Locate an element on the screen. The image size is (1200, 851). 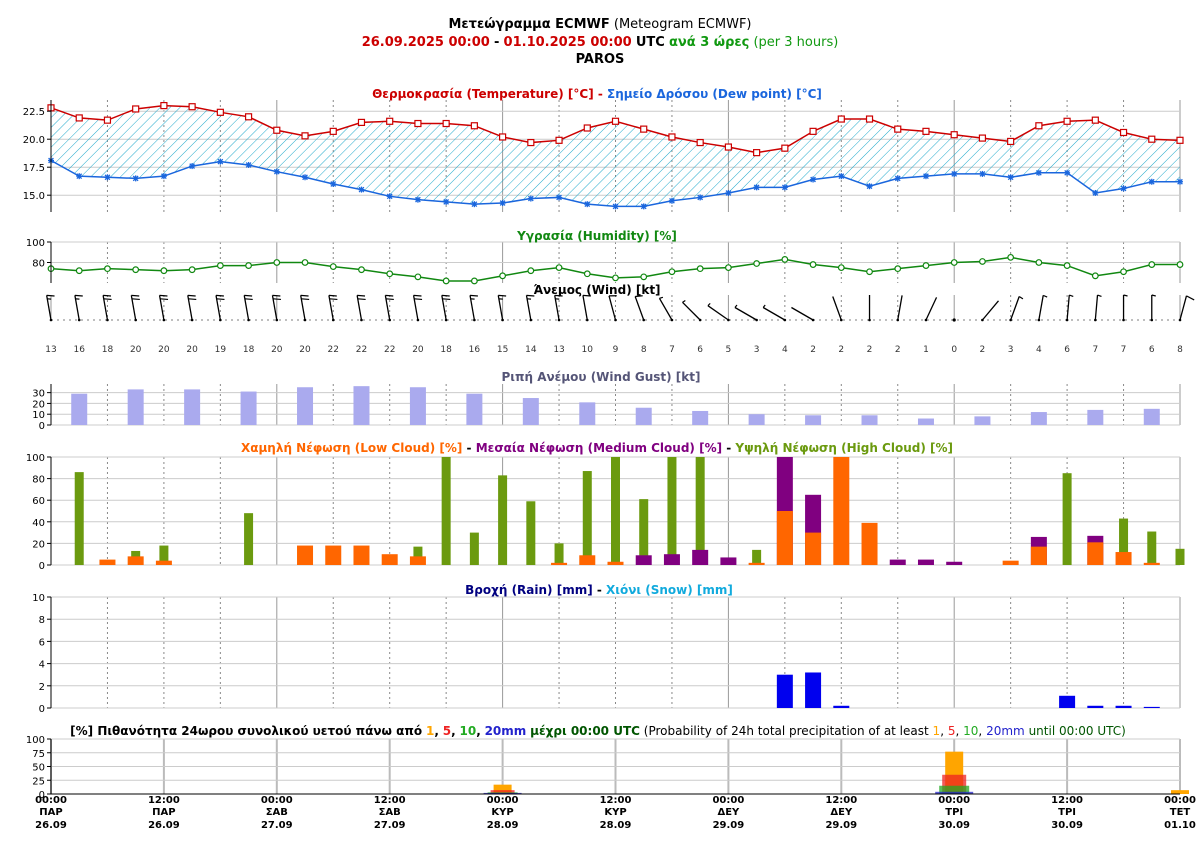
prob-c3: , is located at coordinates (478, 731).